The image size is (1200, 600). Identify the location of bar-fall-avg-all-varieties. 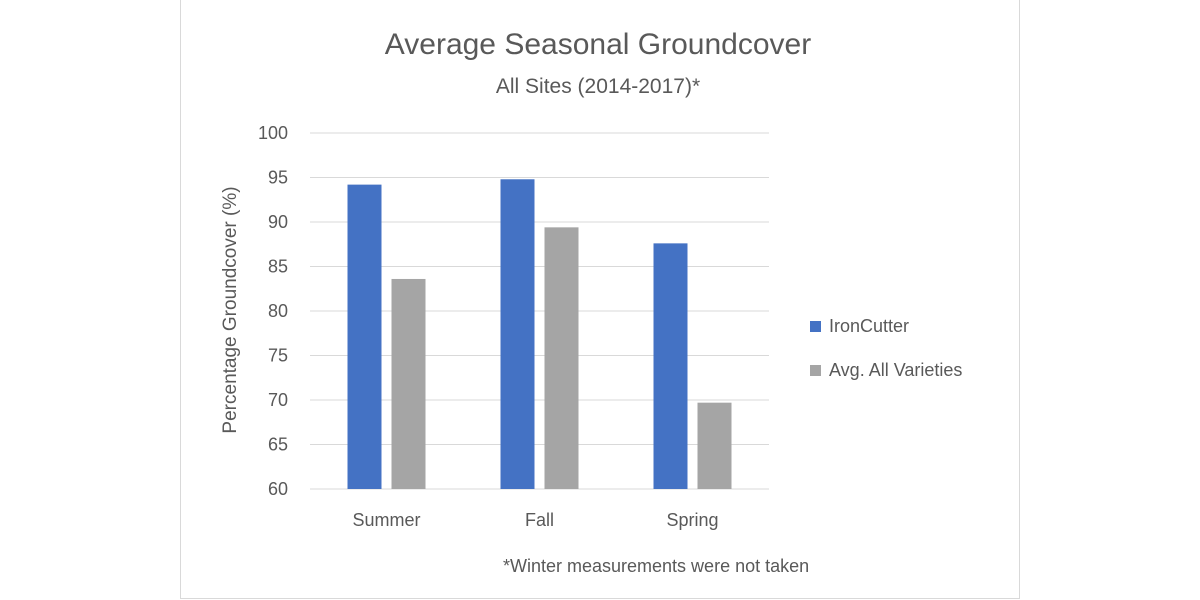
(561, 358).